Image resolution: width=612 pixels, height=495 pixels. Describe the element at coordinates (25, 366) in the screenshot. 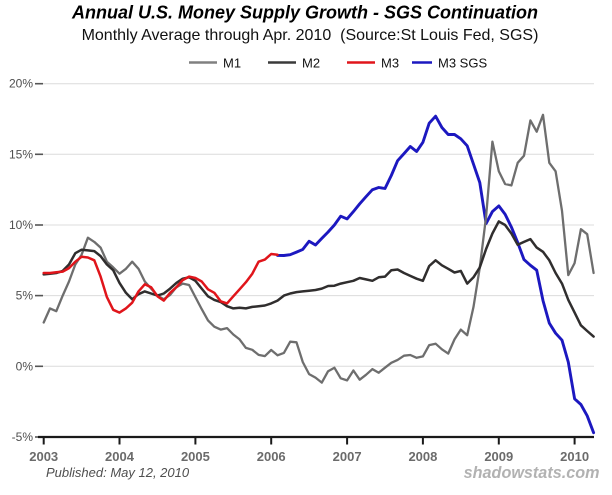

I see `svg-text: 0%` at that location.